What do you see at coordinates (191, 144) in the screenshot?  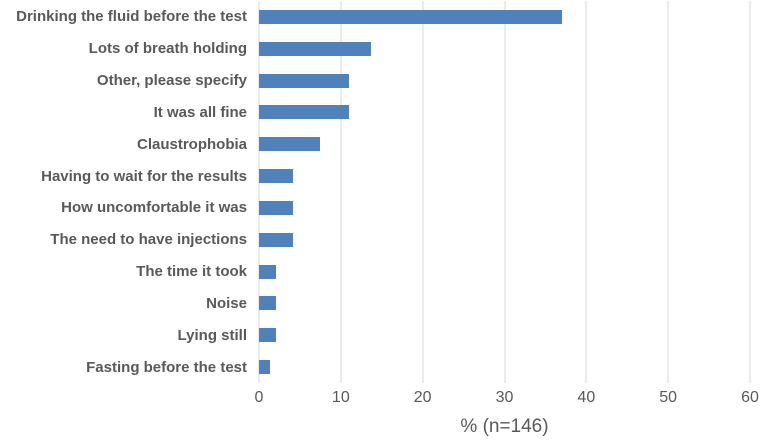 I see `category-label: Claustrophobia` at bounding box center [191, 144].